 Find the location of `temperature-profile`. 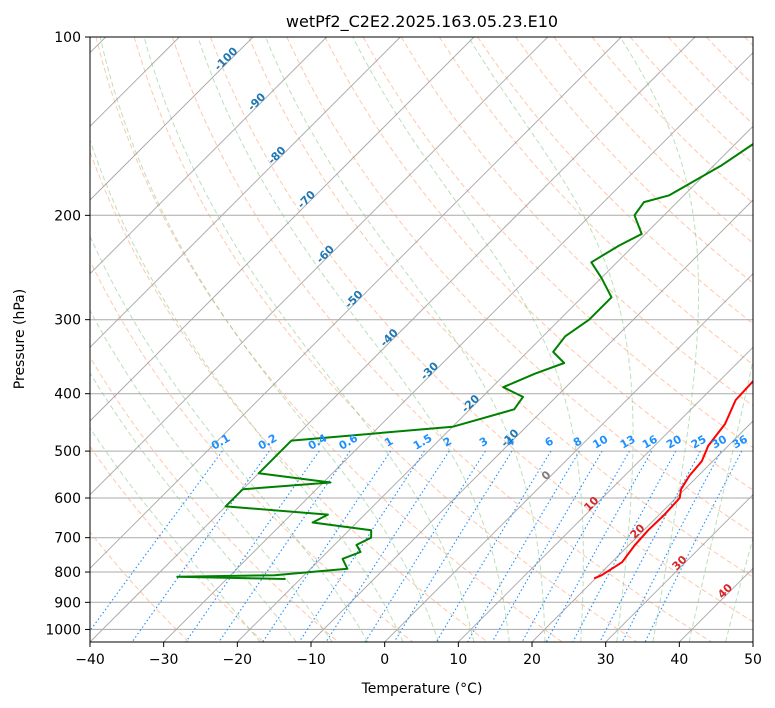

temperature-profile is located at coordinates (673, 479).